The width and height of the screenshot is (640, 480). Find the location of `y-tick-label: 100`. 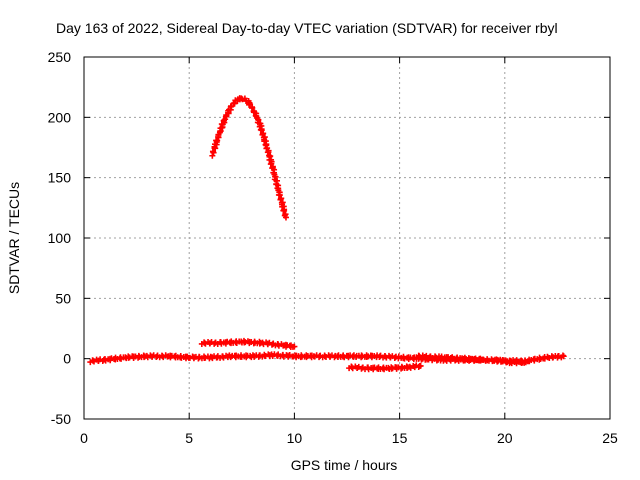

y-tick-label: 100 is located at coordinates (60, 238).